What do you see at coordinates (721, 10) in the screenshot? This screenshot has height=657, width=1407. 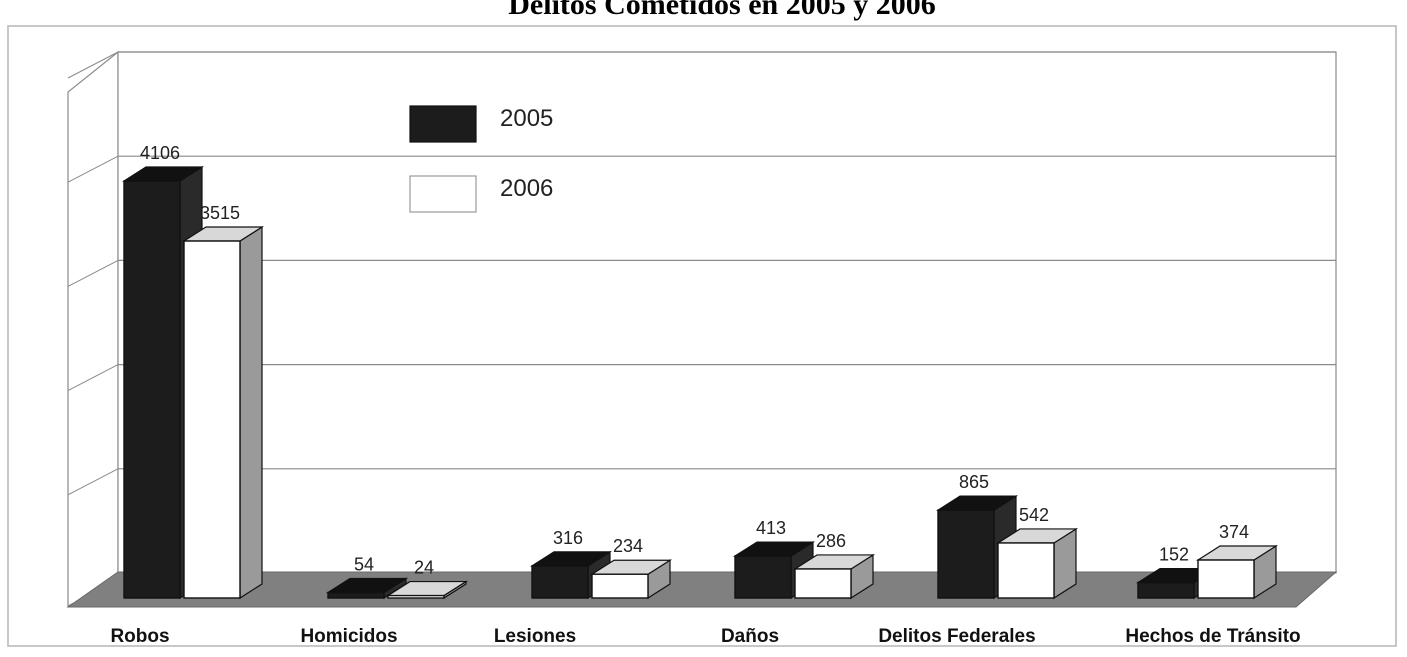 I see `chart-title: Delitos Cometidos en 2005 y 2006` at bounding box center [721, 10].